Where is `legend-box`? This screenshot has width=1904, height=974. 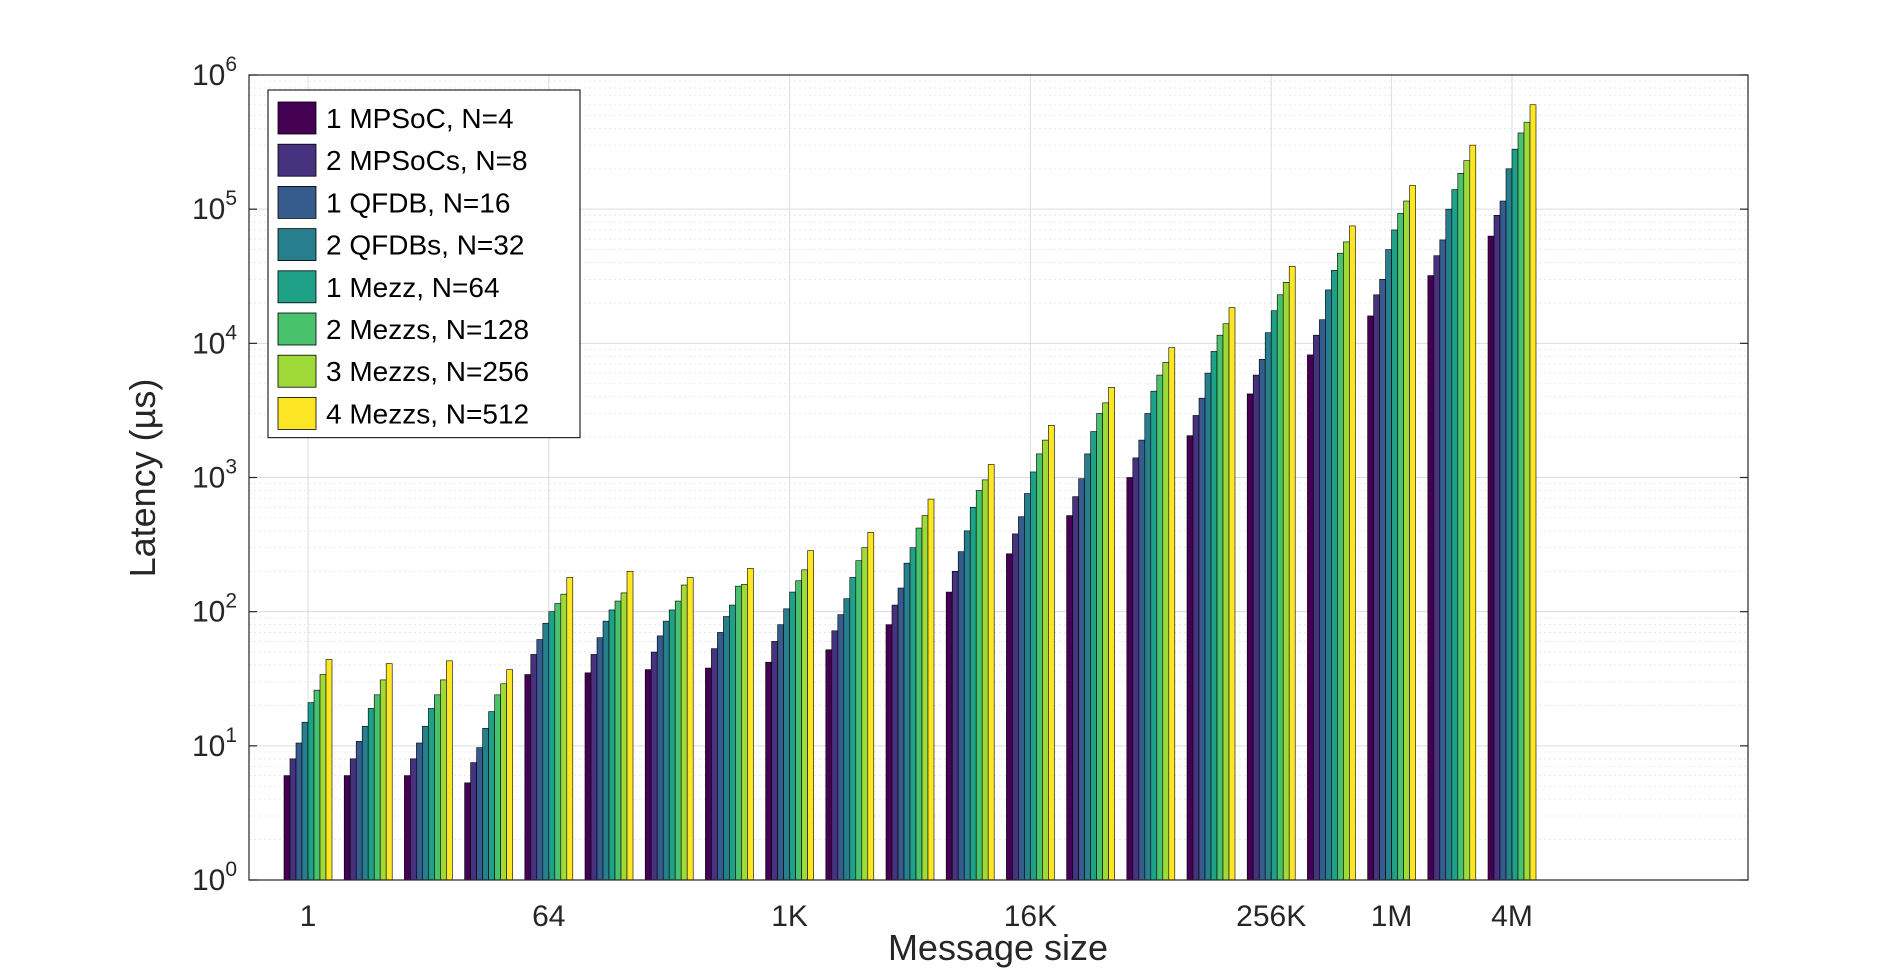
legend-box is located at coordinates (424, 264).